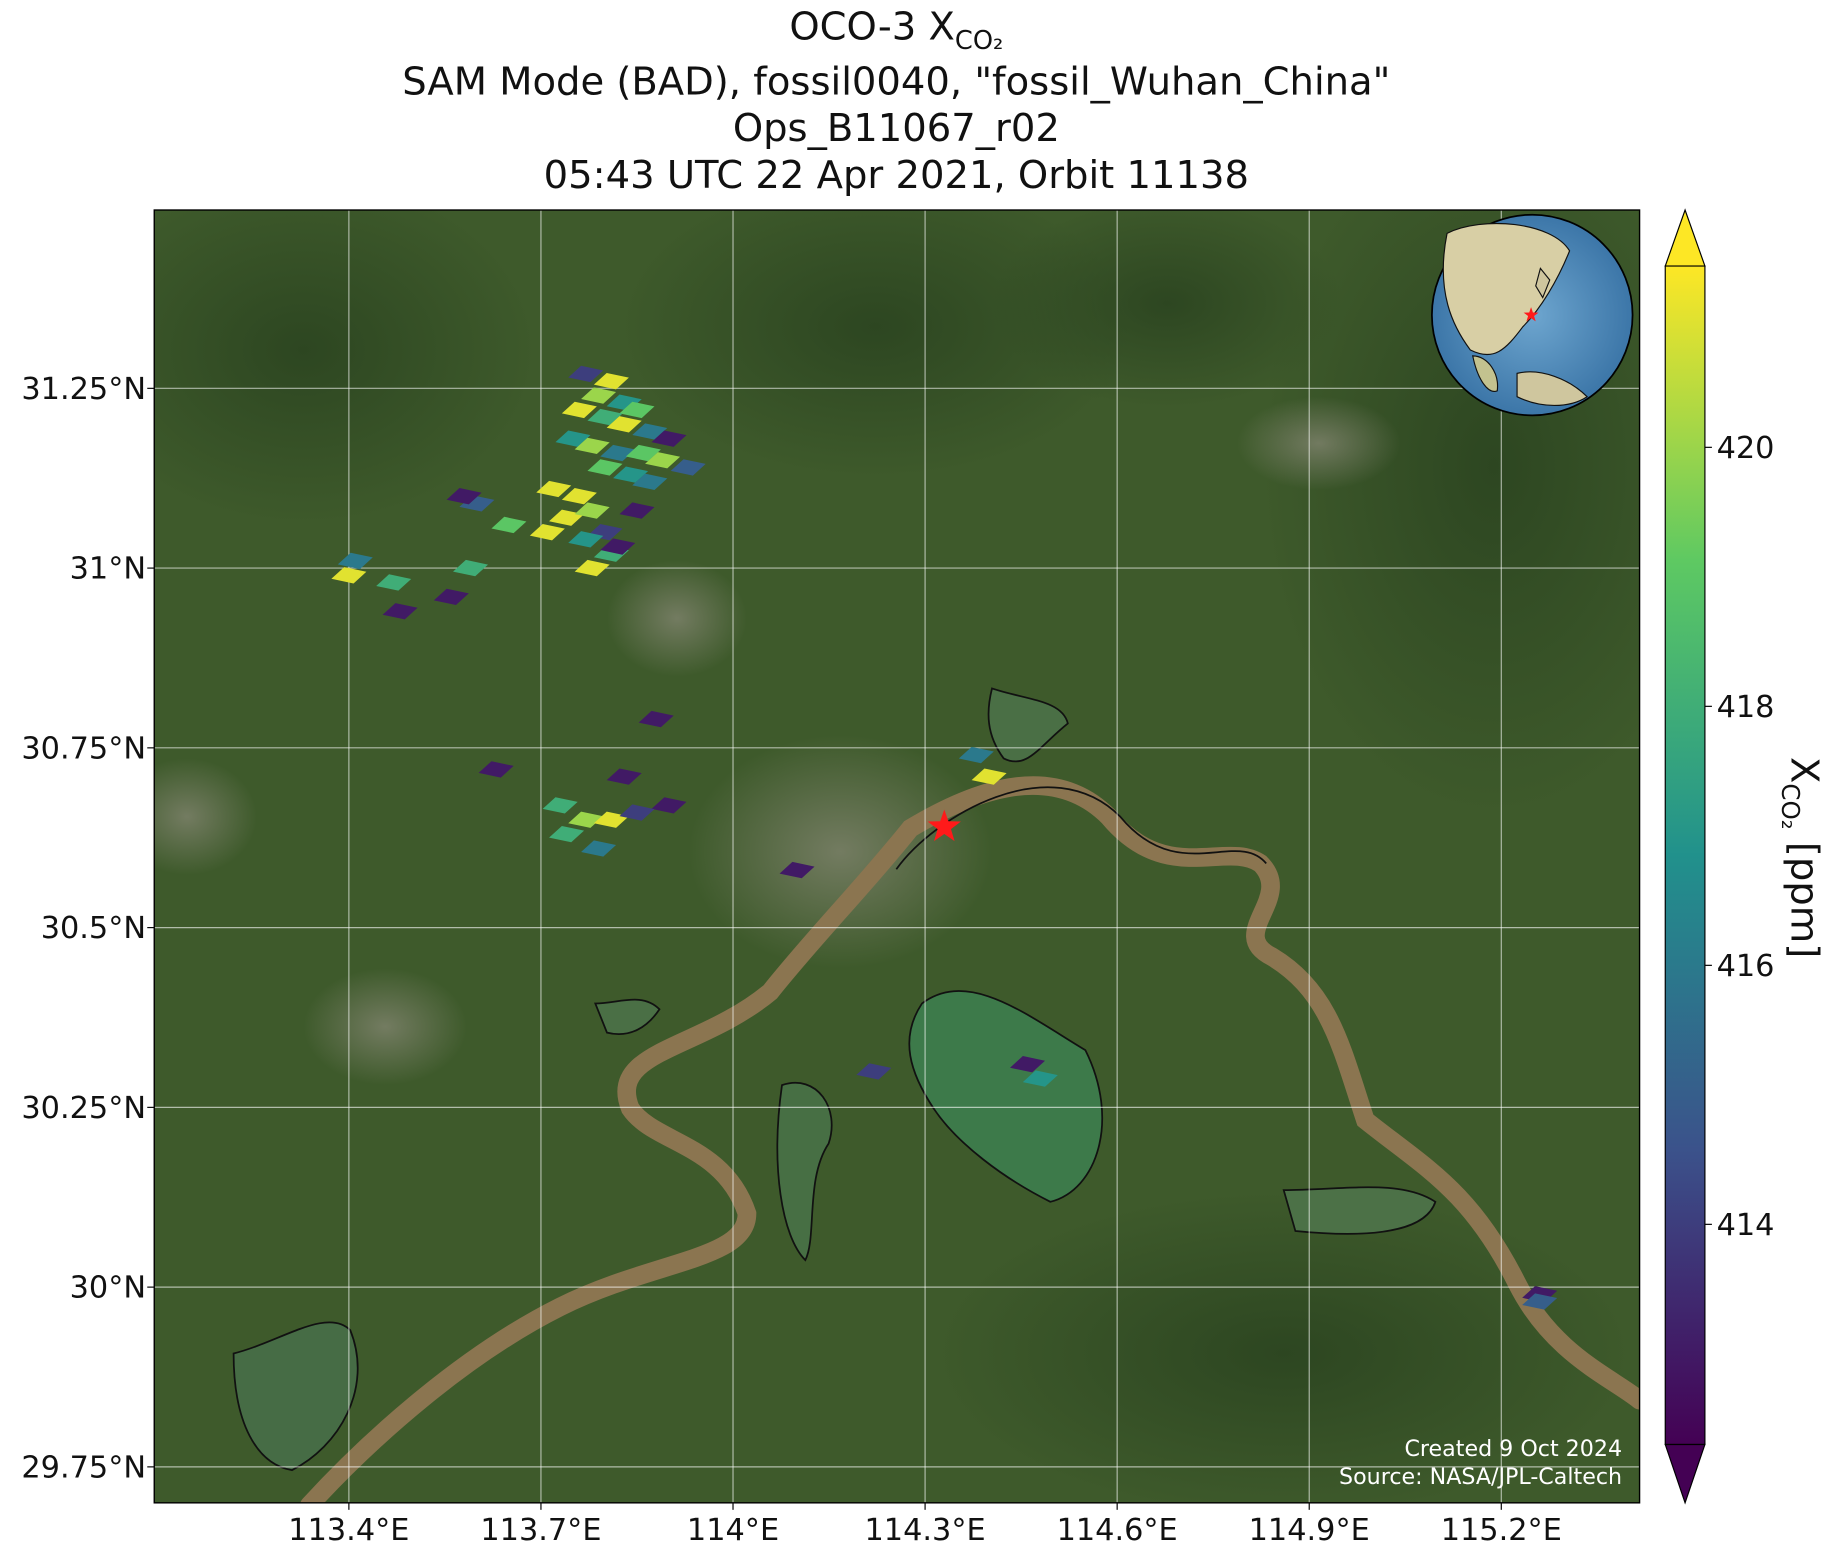  What do you see at coordinates (1719, 856) in the screenshot?
I see `colorbar: 414 416 418 420` at bounding box center [1719, 856].